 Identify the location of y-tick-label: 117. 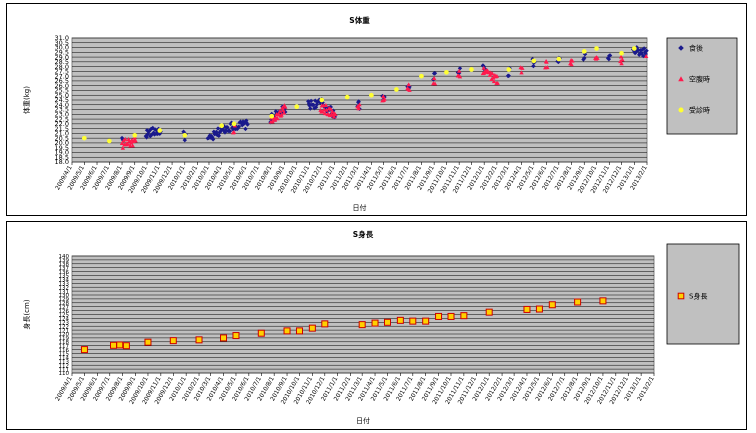
(64, 347).